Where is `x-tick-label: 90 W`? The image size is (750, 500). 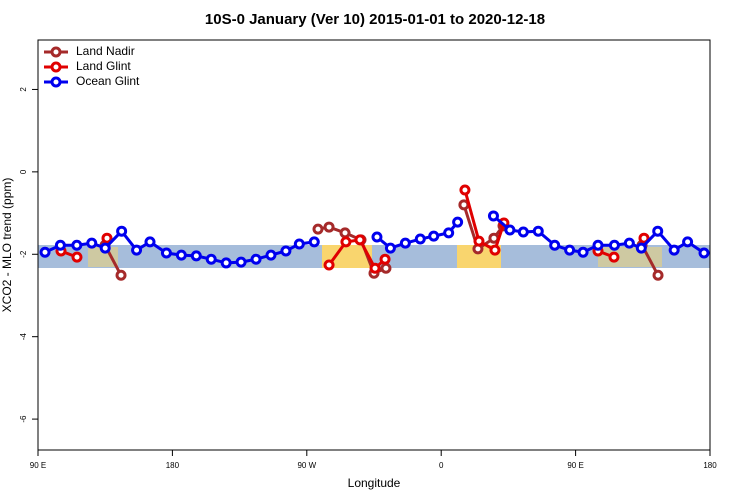 x-tick-label: 90 W is located at coordinates (306, 465).